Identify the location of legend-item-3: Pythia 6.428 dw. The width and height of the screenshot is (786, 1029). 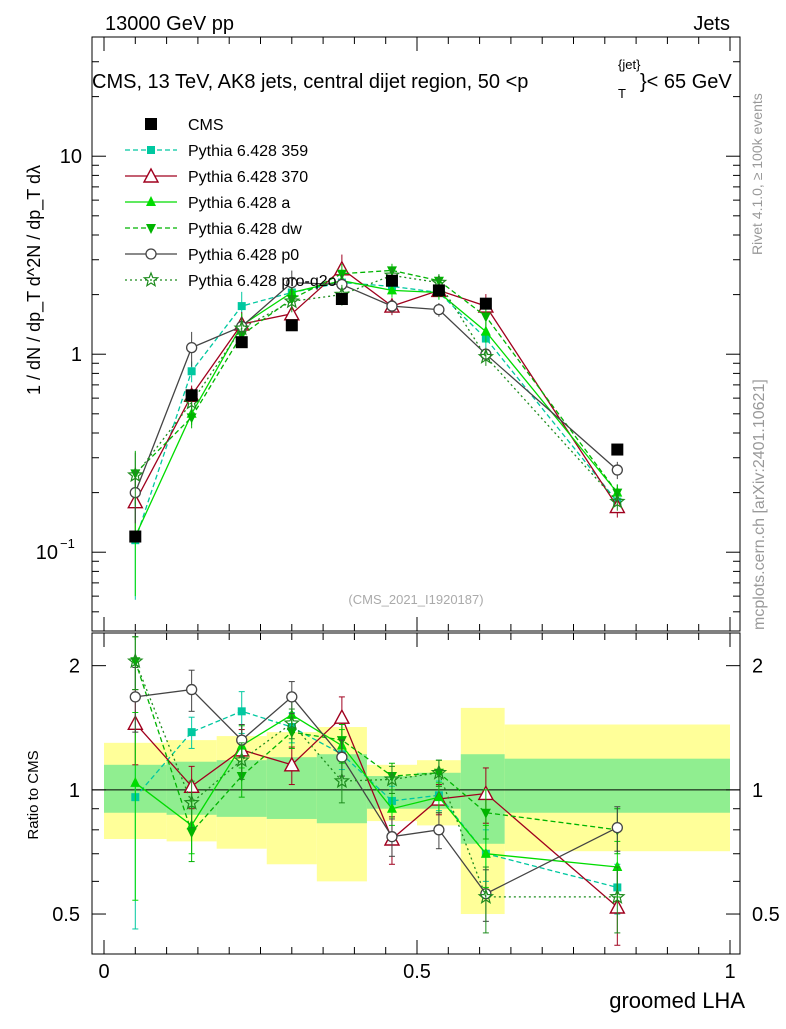
(213, 229).